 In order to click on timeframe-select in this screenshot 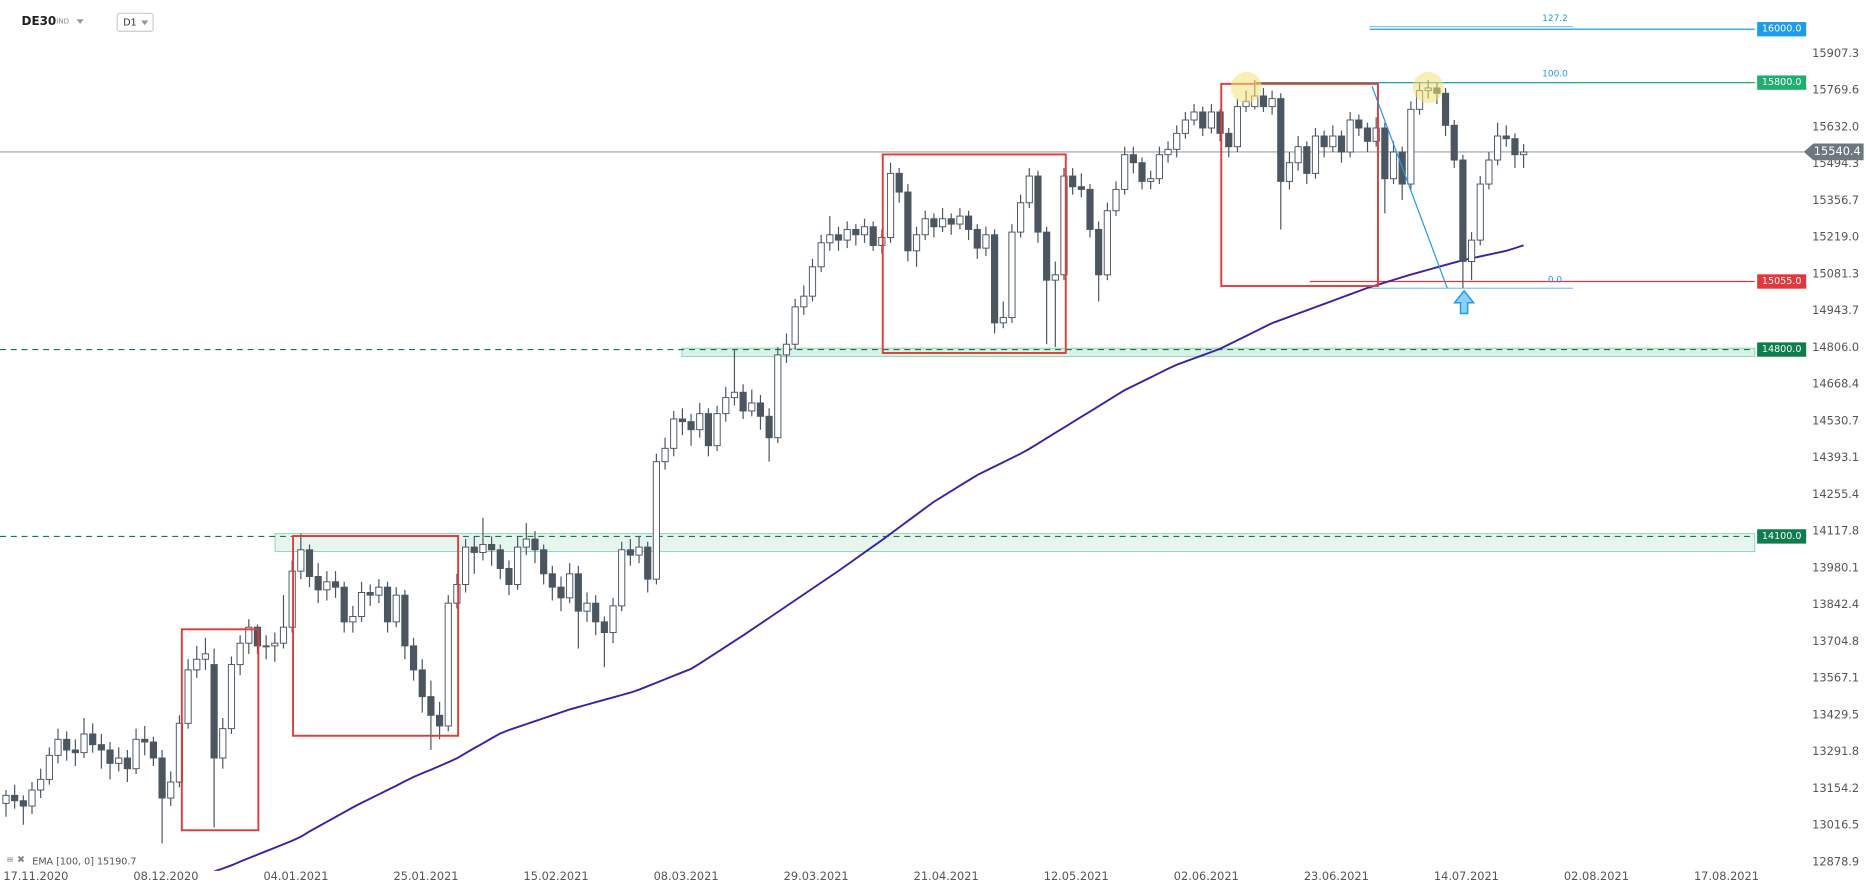, I will do `click(135, 22)`.